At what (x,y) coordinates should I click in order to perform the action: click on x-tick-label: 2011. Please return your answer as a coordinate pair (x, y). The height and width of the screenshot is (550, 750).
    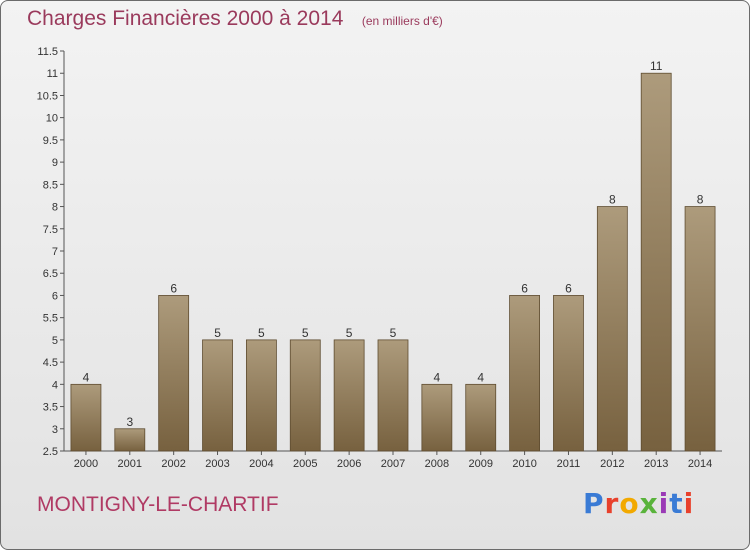
    Looking at the image, I should click on (569, 464).